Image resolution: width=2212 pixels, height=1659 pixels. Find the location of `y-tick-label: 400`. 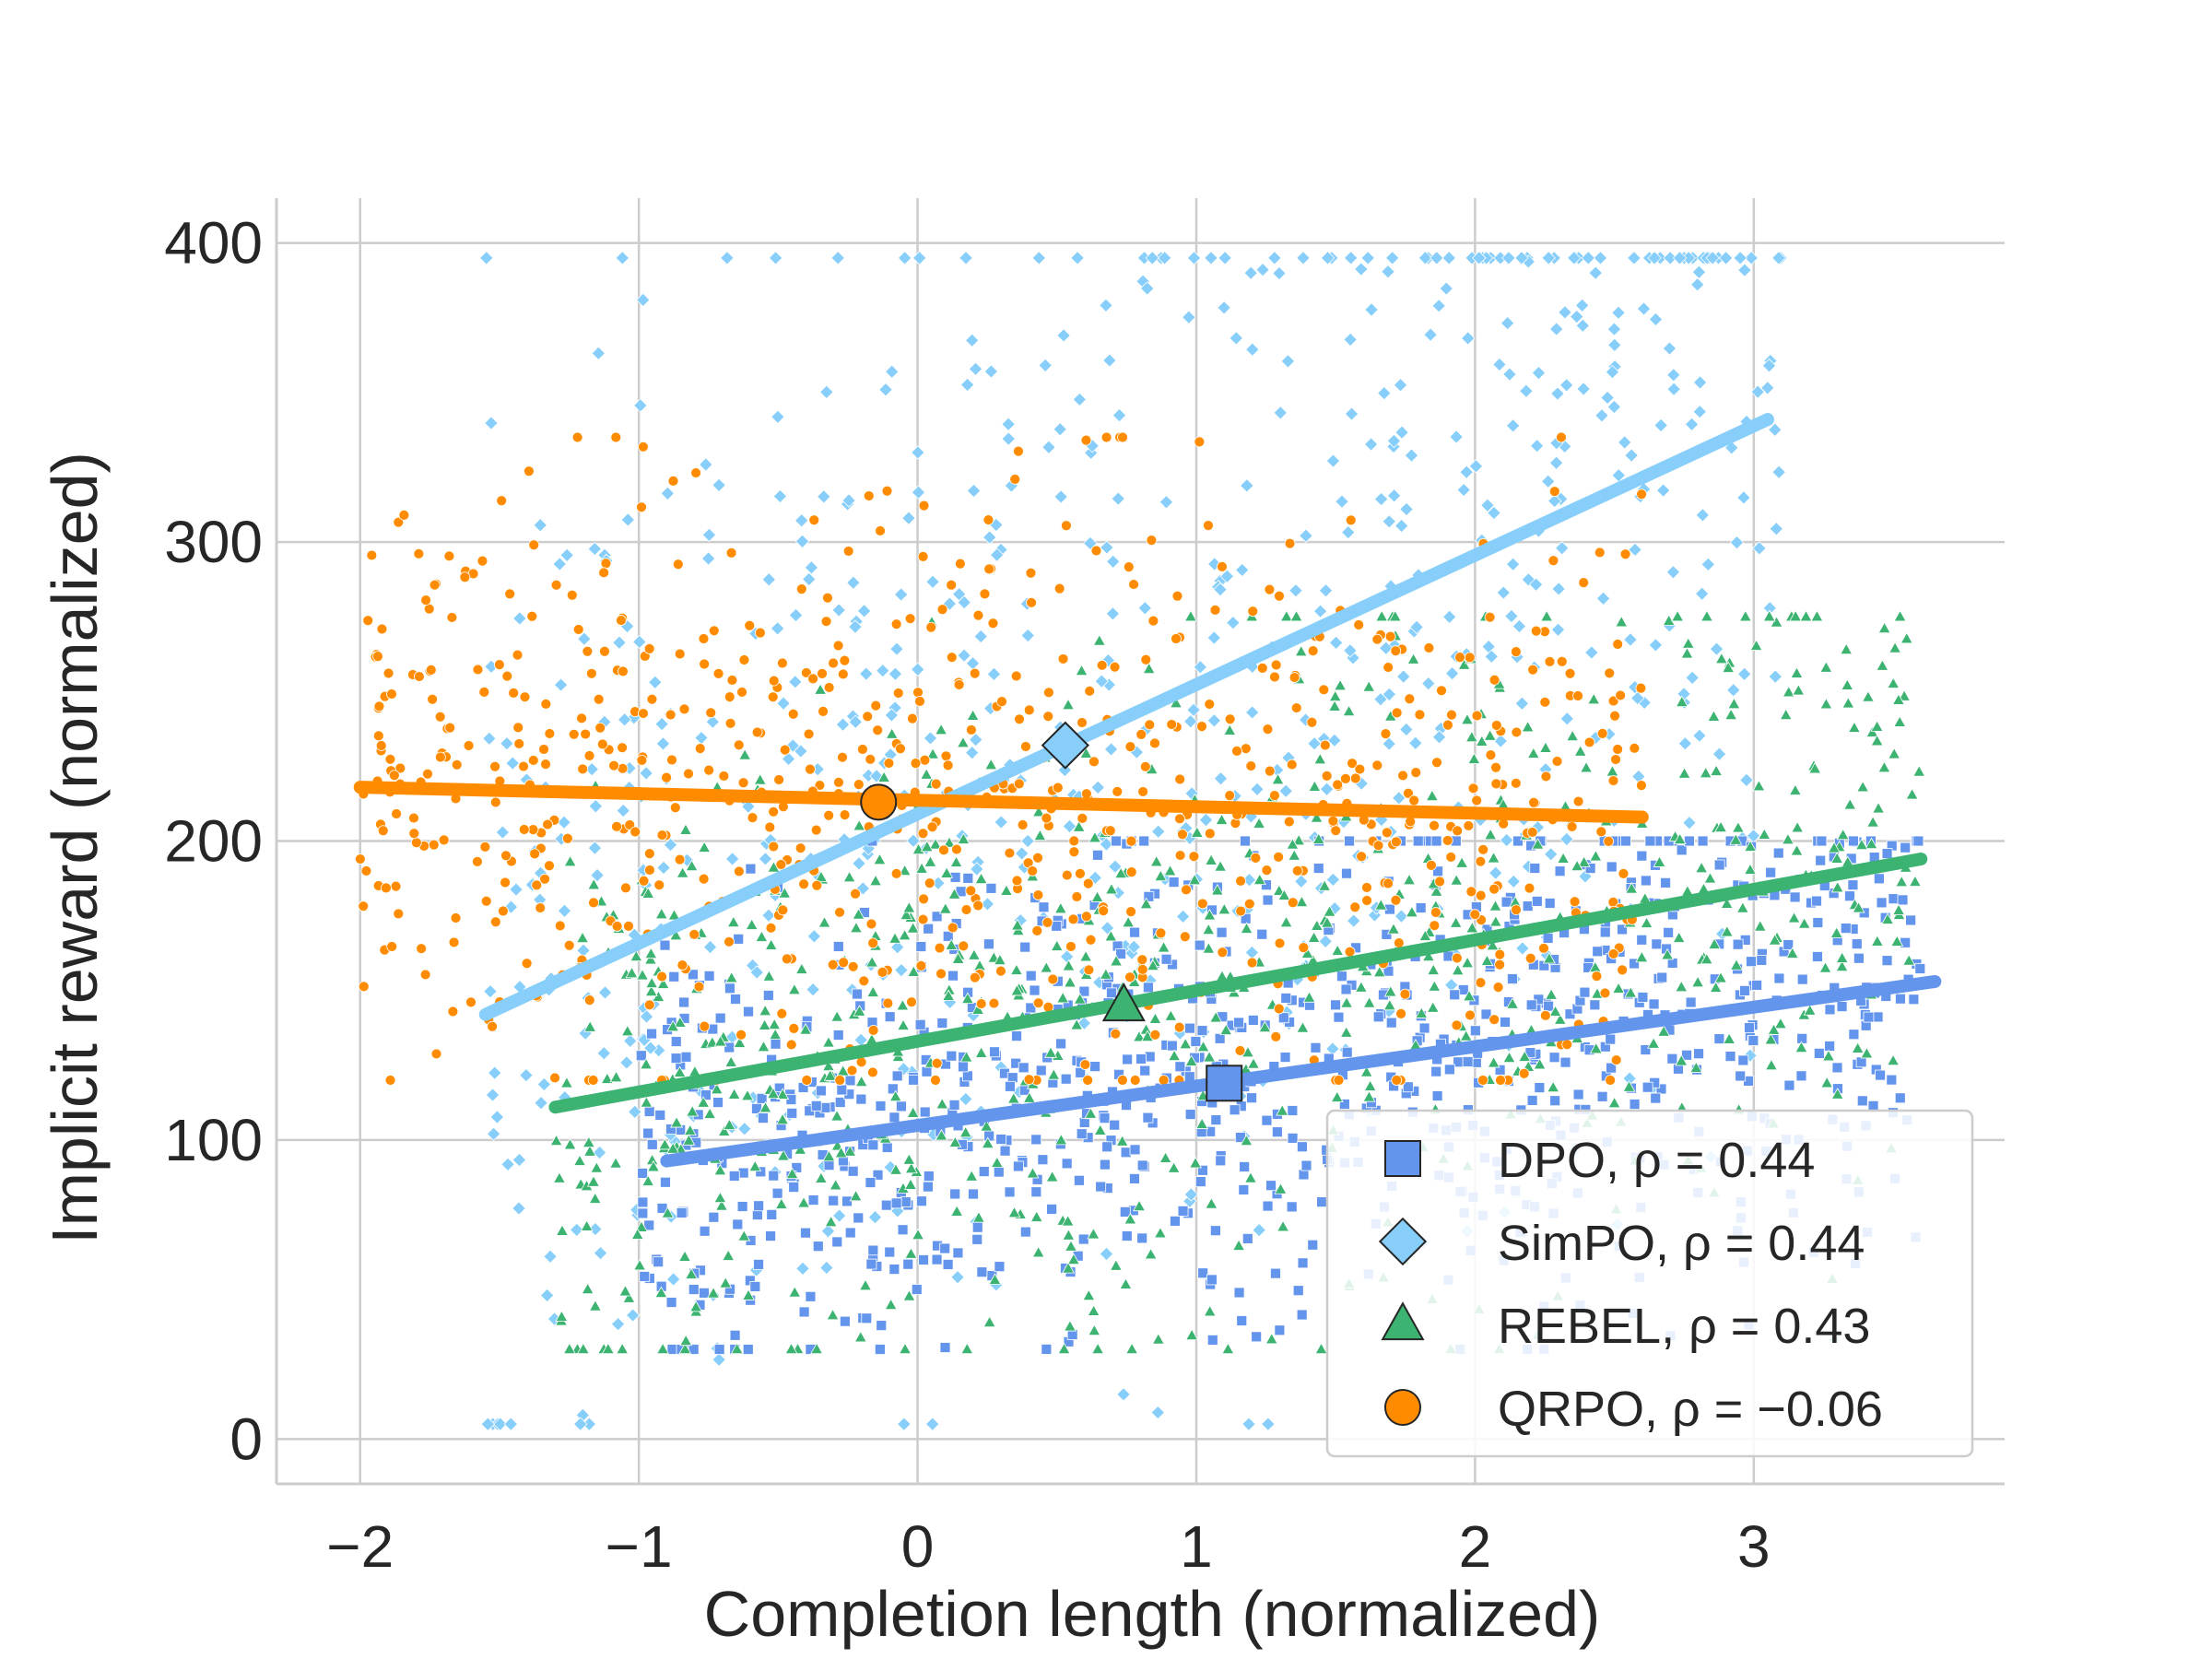

y-tick-label: 400 is located at coordinates (213, 243).